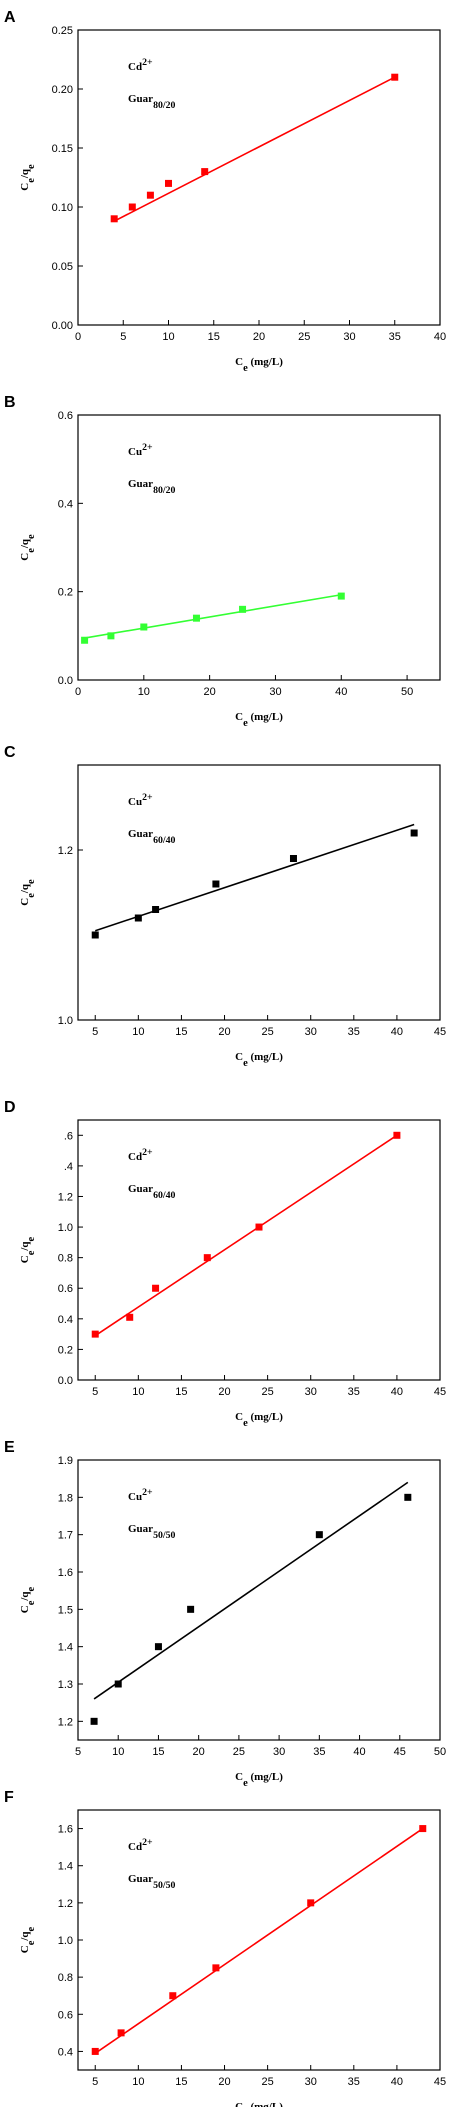  What do you see at coordinates (62, 326) in the screenshot?
I see `y-tick-label: 0.00` at bounding box center [62, 326].